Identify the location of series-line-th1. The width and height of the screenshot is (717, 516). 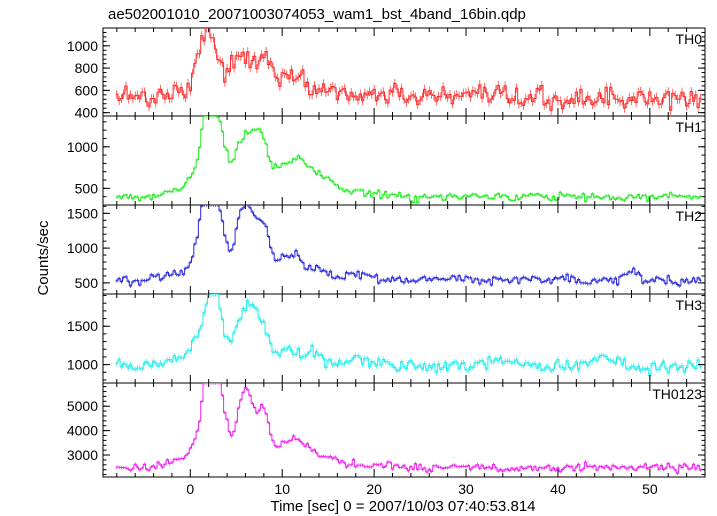
(408, 160).